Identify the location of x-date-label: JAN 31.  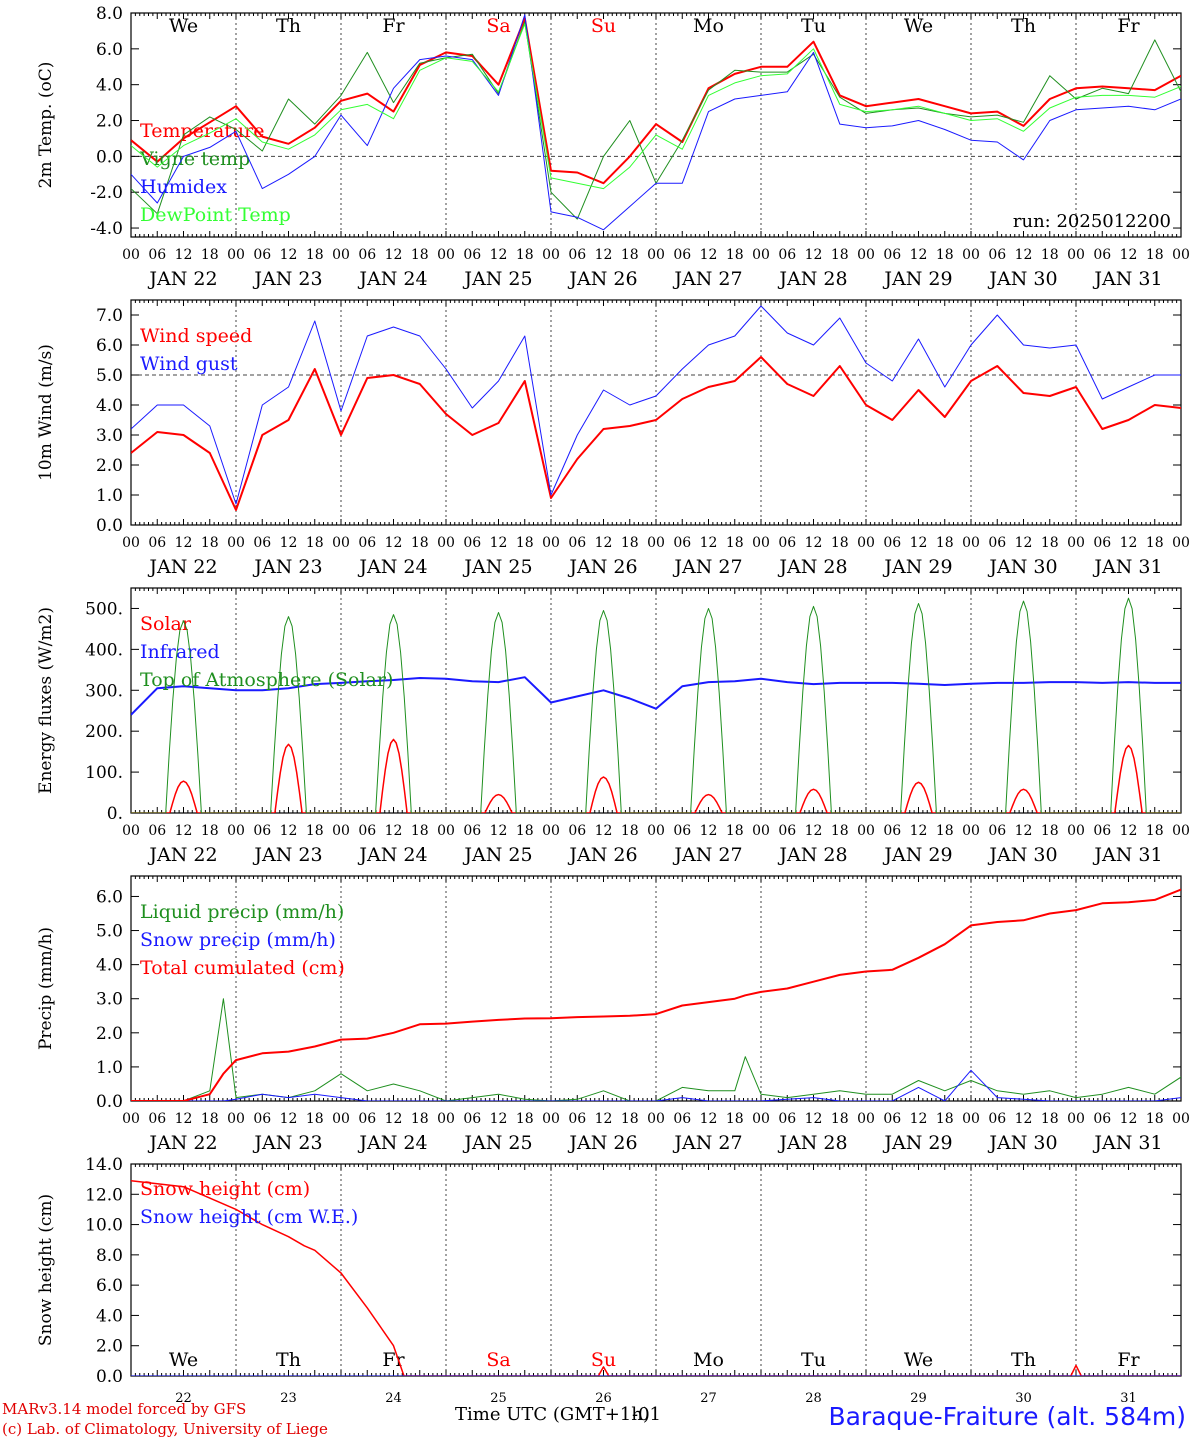
(1127, 567).